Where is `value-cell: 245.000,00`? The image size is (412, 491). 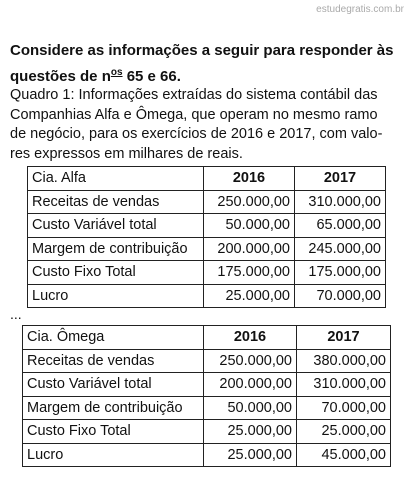
value-cell: 245.000,00 is located at coordinates (340, 248).